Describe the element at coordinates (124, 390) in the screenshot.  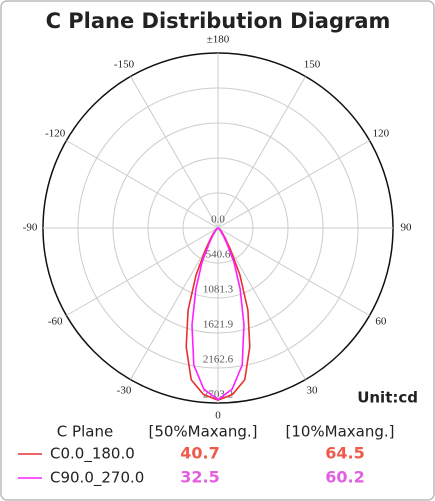
I see `angle-tick-label: -30` at that location.